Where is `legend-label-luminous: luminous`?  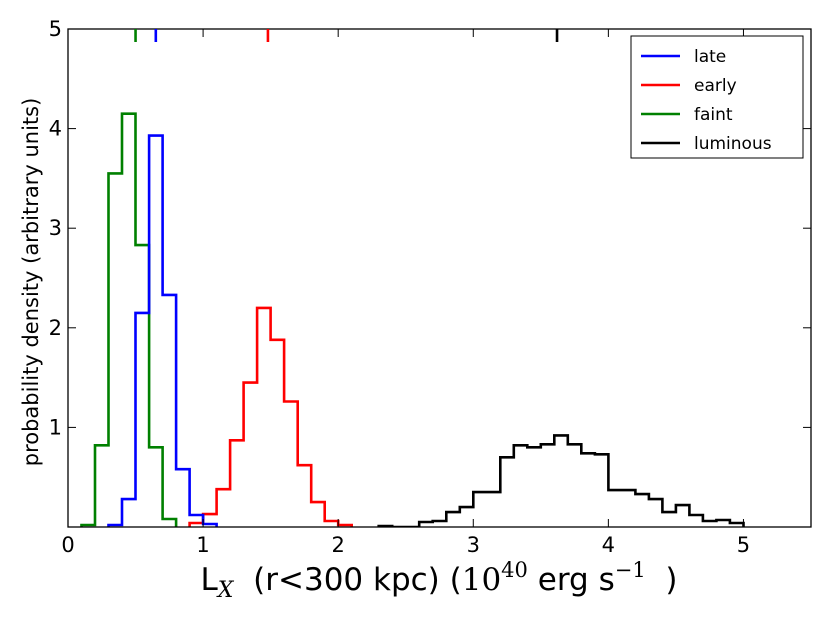 legend-label-luminous: luminous is located at coordinates (733, 144).